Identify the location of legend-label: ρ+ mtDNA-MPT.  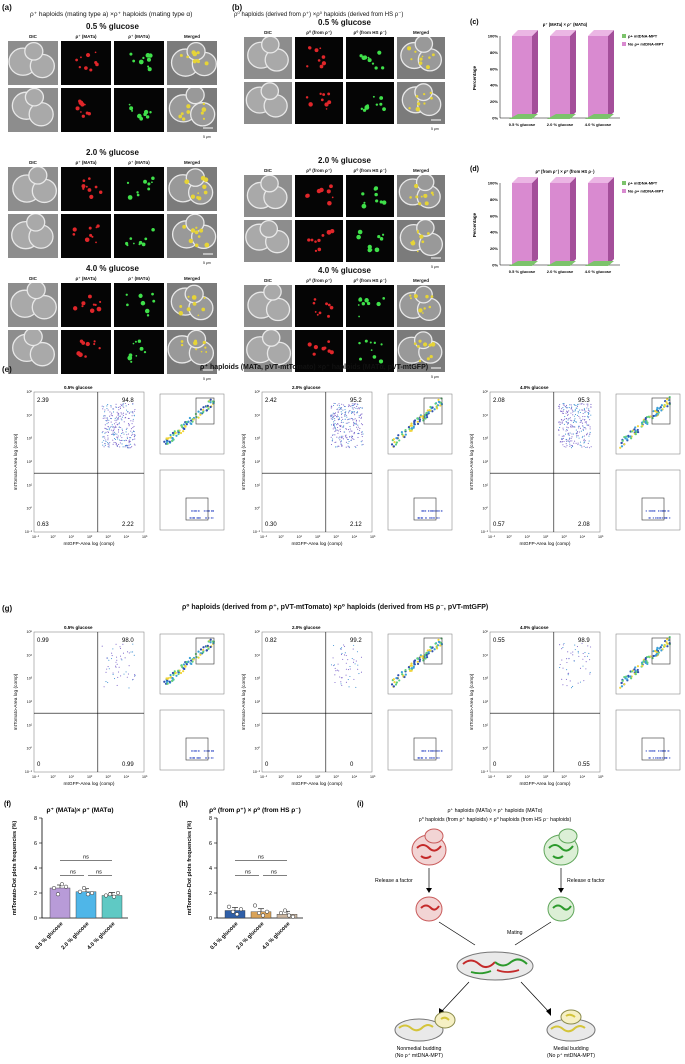
(643, 183).